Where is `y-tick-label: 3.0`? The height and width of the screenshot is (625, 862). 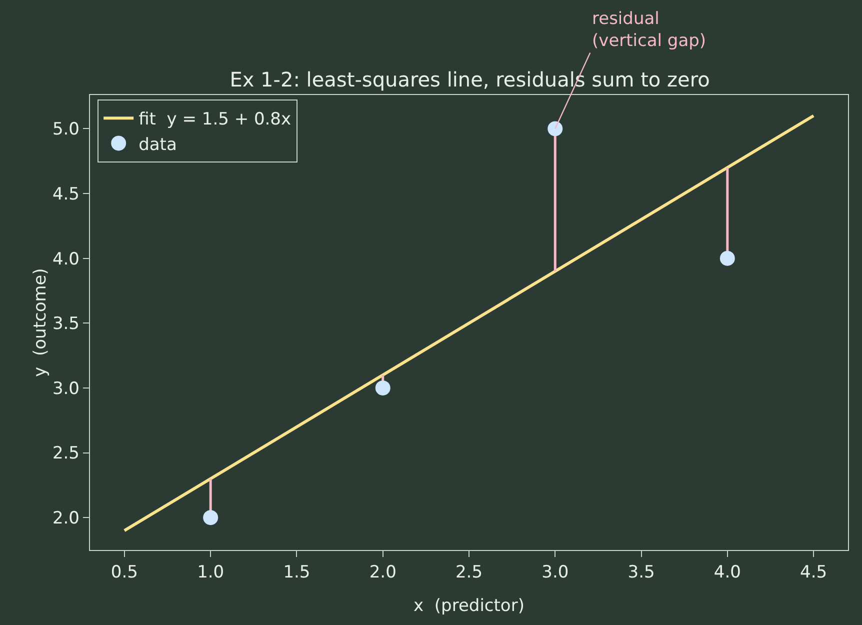 y-tick-label: 3.0 is located at coordinates (66, 388).